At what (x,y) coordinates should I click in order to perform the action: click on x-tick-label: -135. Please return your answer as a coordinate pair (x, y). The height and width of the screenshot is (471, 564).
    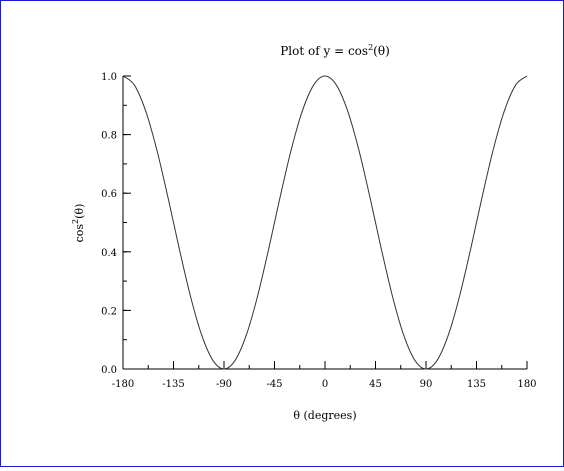
    Looking at the image, I should click on (173, 384).